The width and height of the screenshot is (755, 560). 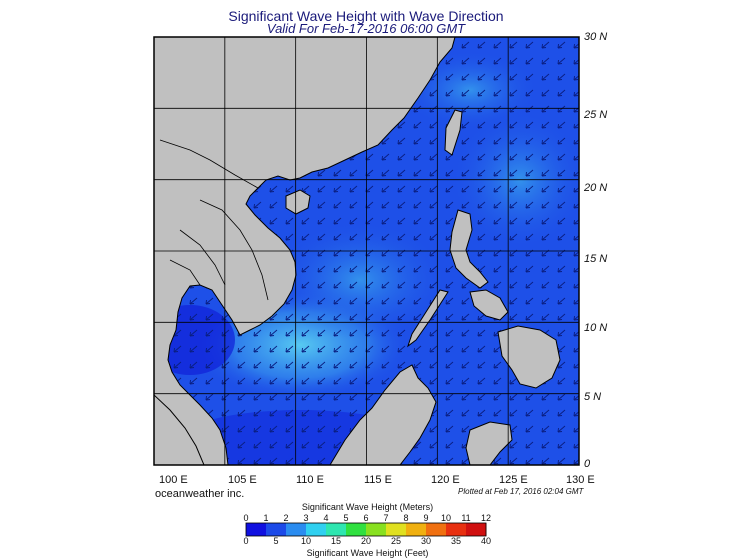 What do you see at coordinates (246, 541) in the screenshot?
I see `feet-tick-0: 0` at bounding box center [246, 541].